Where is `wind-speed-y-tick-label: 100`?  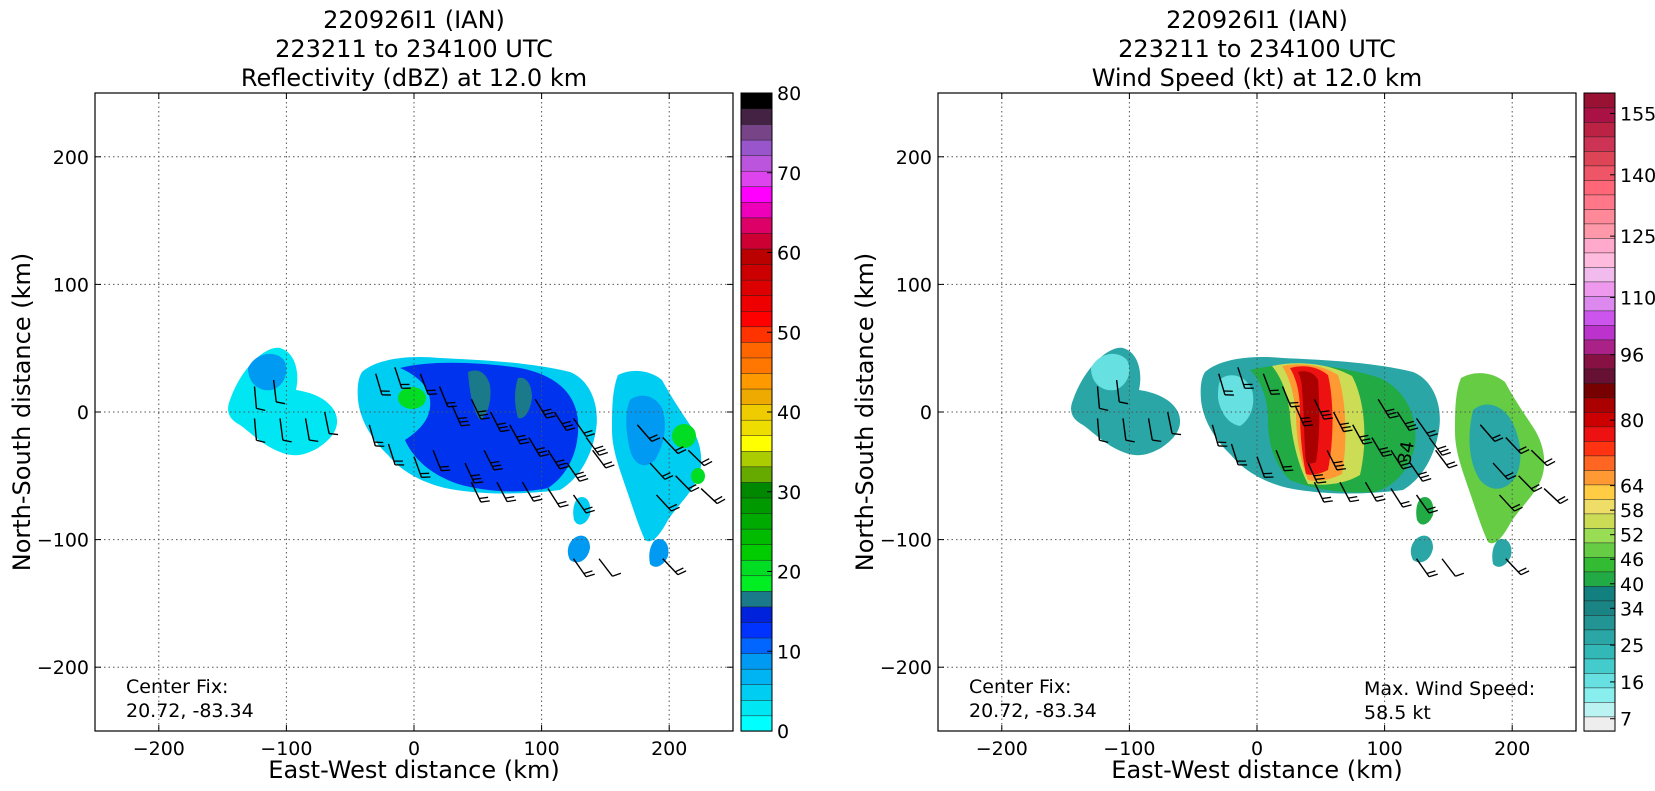 wind-speed-y-tick-label: 100 is located at coordinates (914, 285).